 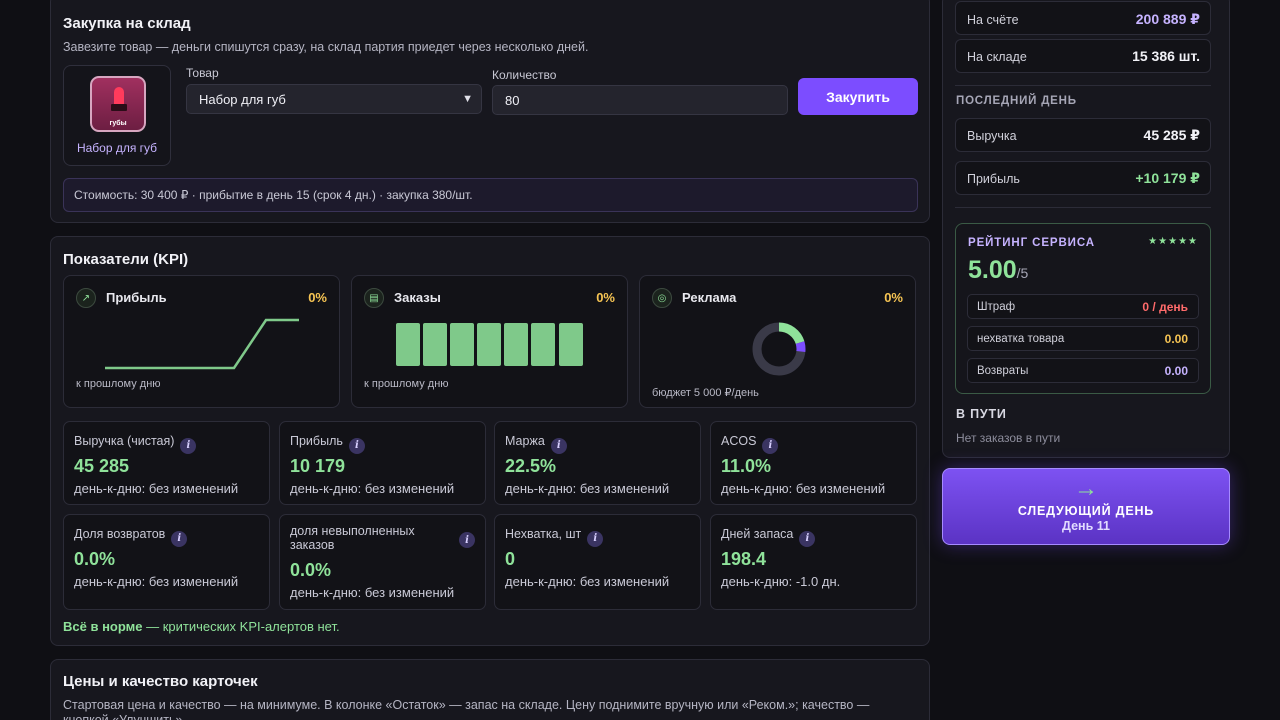 What do you see at coordinates (127, 23) in the screenshot?
I see `purchase-title: Закупка на склад` at bounding box center [127, 23].